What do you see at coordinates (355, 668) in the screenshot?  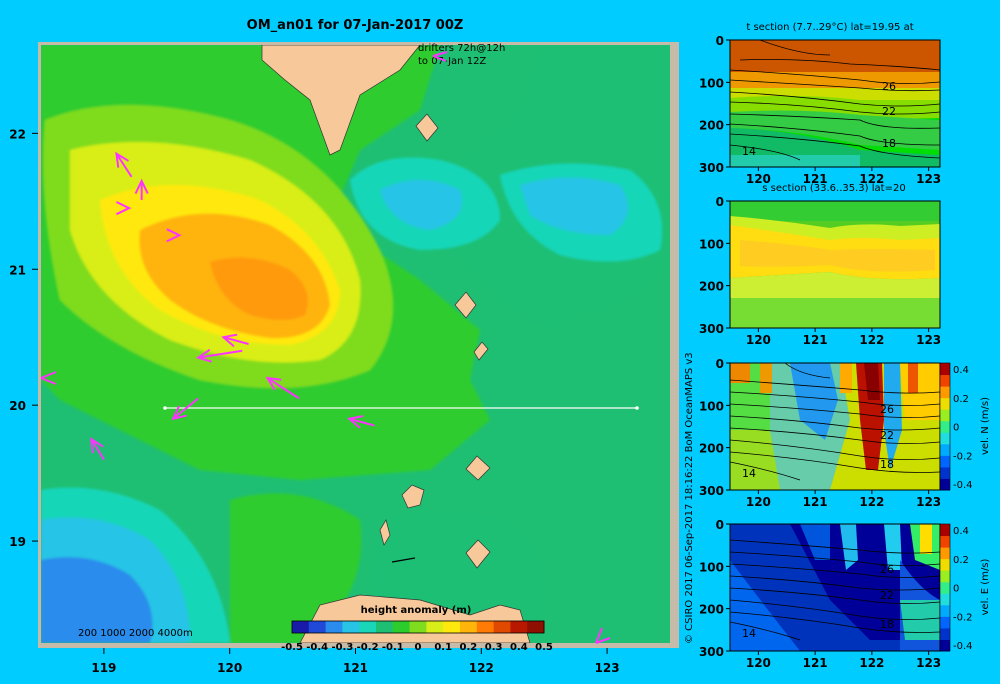 I see `map-x-tick-label: 121` at bounding box center [355, 668].